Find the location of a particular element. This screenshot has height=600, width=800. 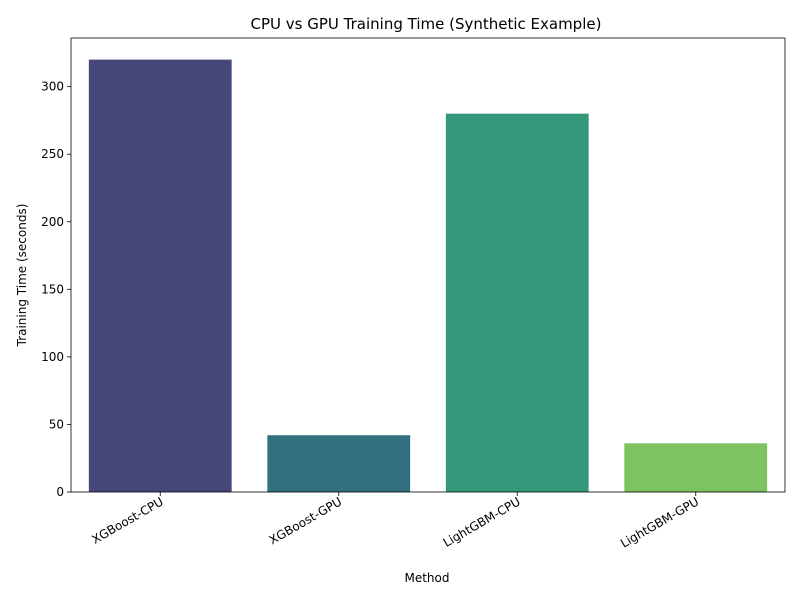

x-tick-label: LightGBM-CPU is located at coordinates (482, 521).